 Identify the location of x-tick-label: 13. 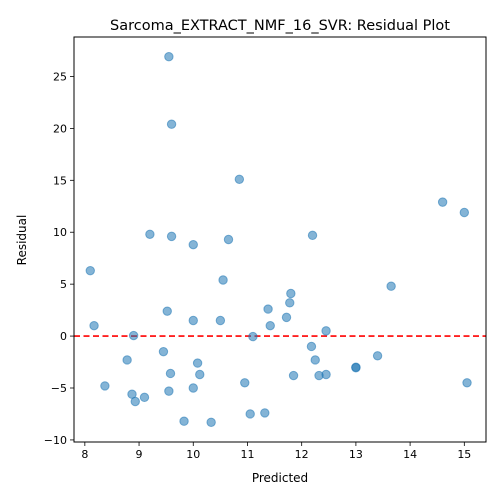
(356, 454).